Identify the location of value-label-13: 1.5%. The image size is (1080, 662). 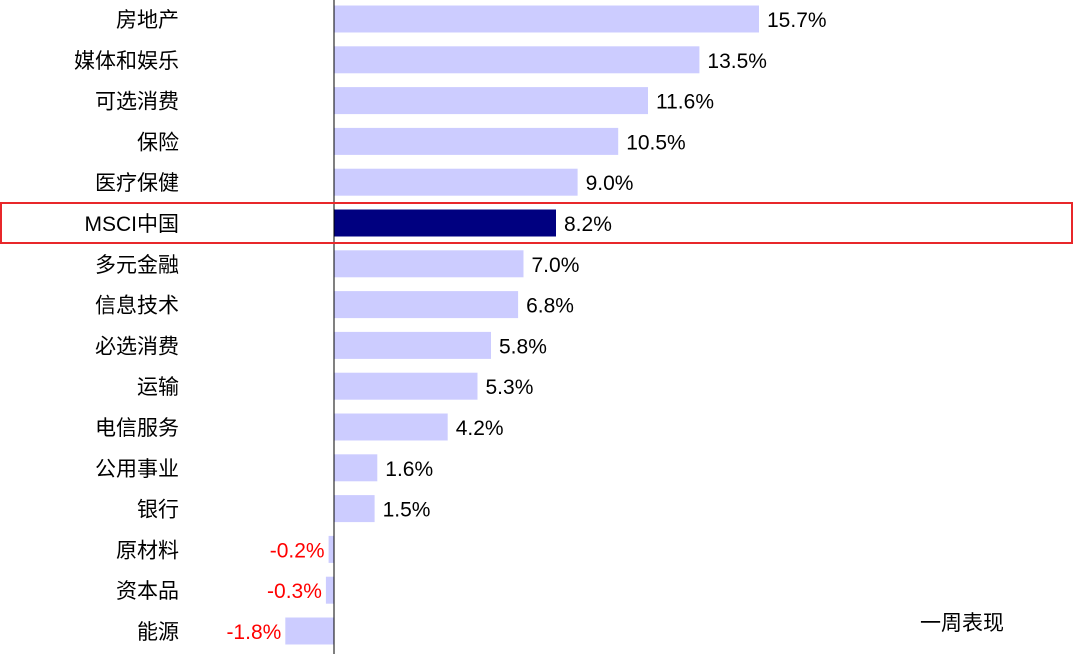
(407, 510).